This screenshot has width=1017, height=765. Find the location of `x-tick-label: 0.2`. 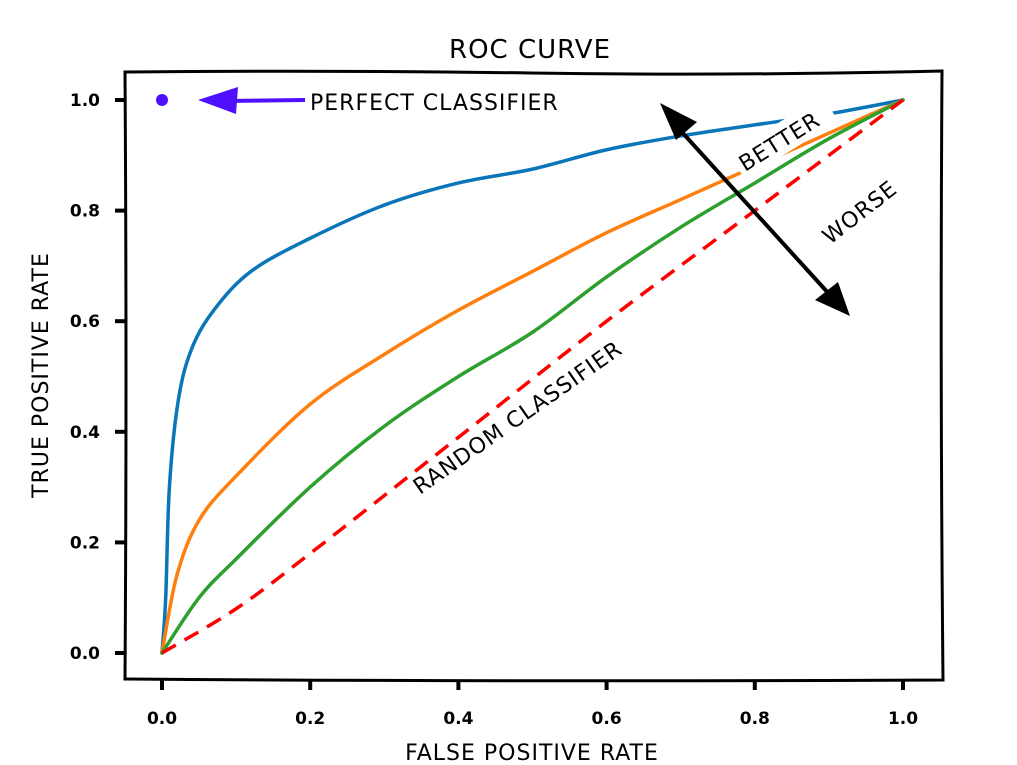

x-tick-label: 0.2 is located at coordinates (310, 719).